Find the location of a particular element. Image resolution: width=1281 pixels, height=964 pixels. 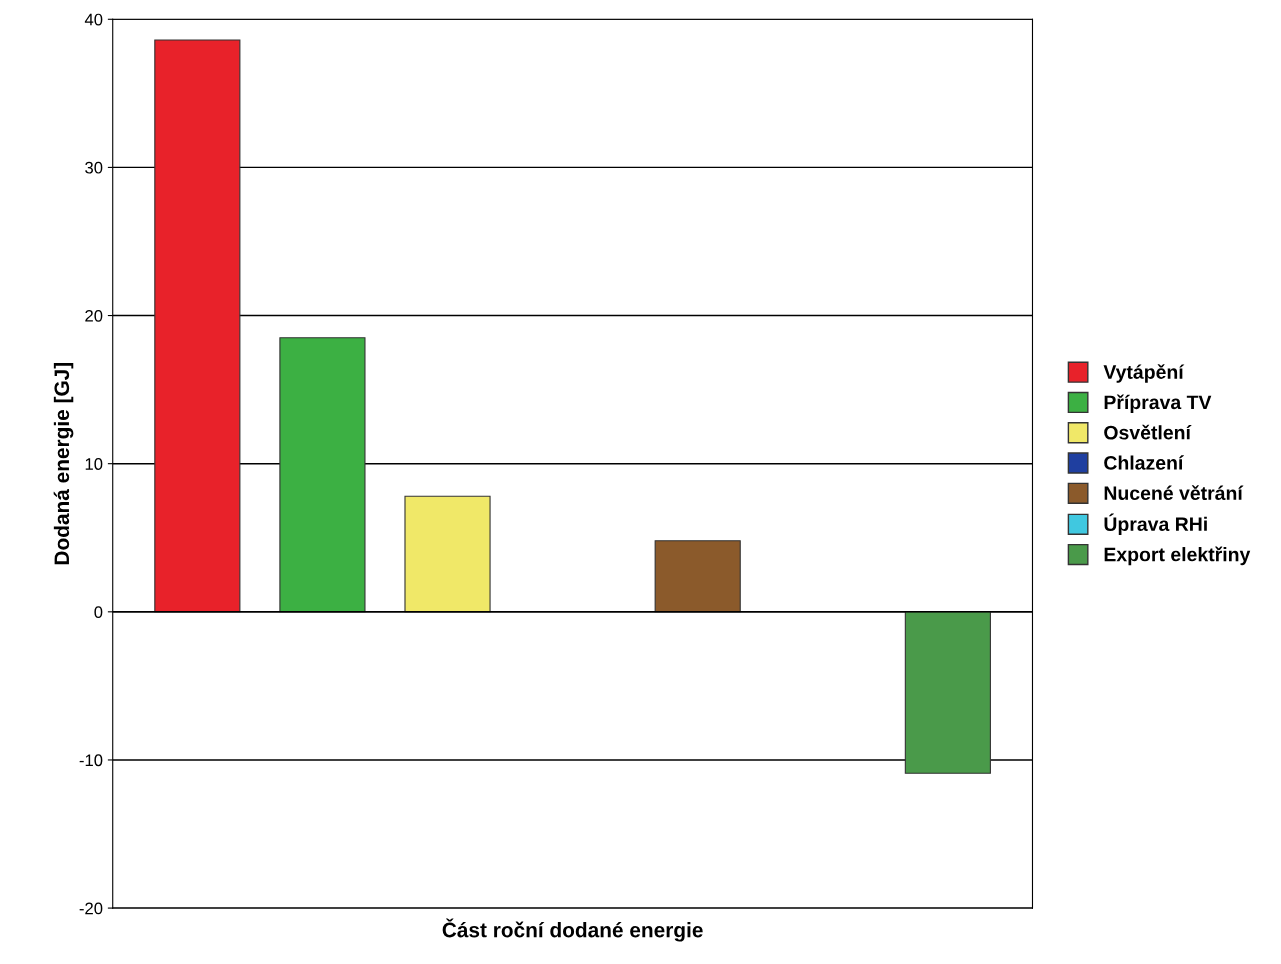

legend-label: Chlazení is located at coordinates (1144, 462).